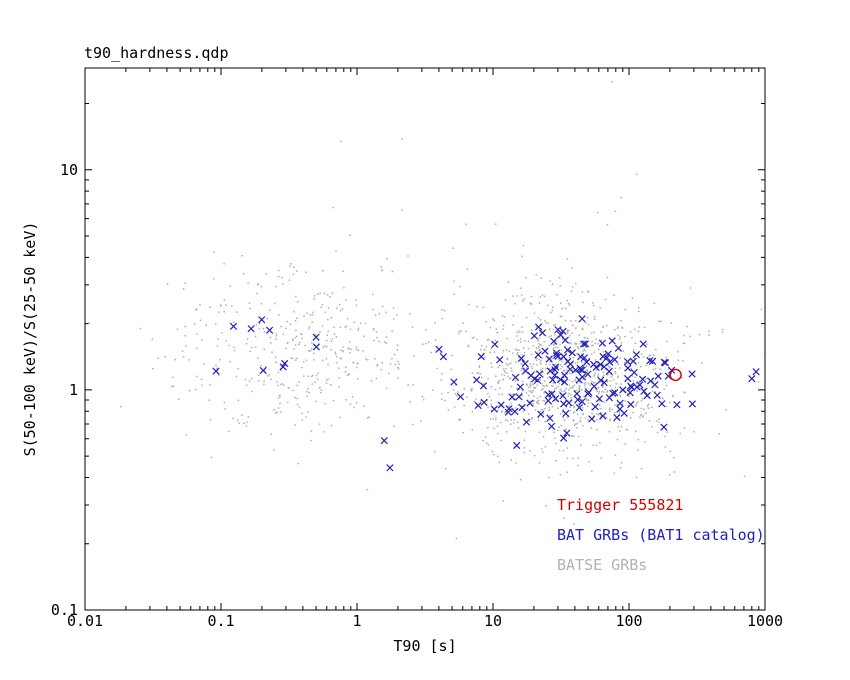 The image size is (850, 680). I want to click on x-tick-label-10: 10, so click(493, 621).